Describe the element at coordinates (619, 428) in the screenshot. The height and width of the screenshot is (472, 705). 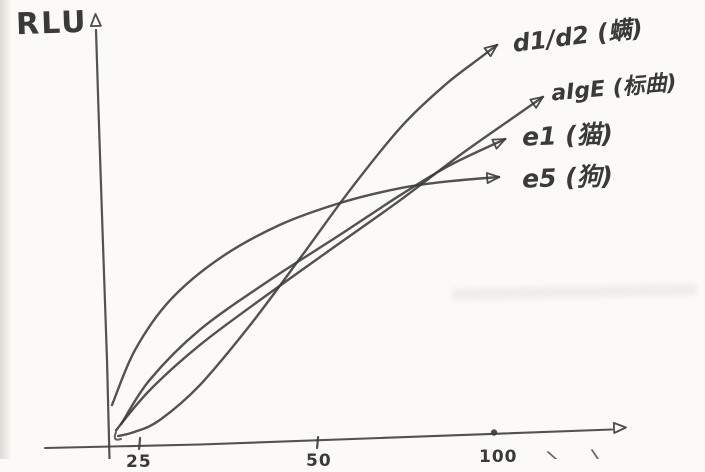
I see `x-axis-arrow-icon` at that location.